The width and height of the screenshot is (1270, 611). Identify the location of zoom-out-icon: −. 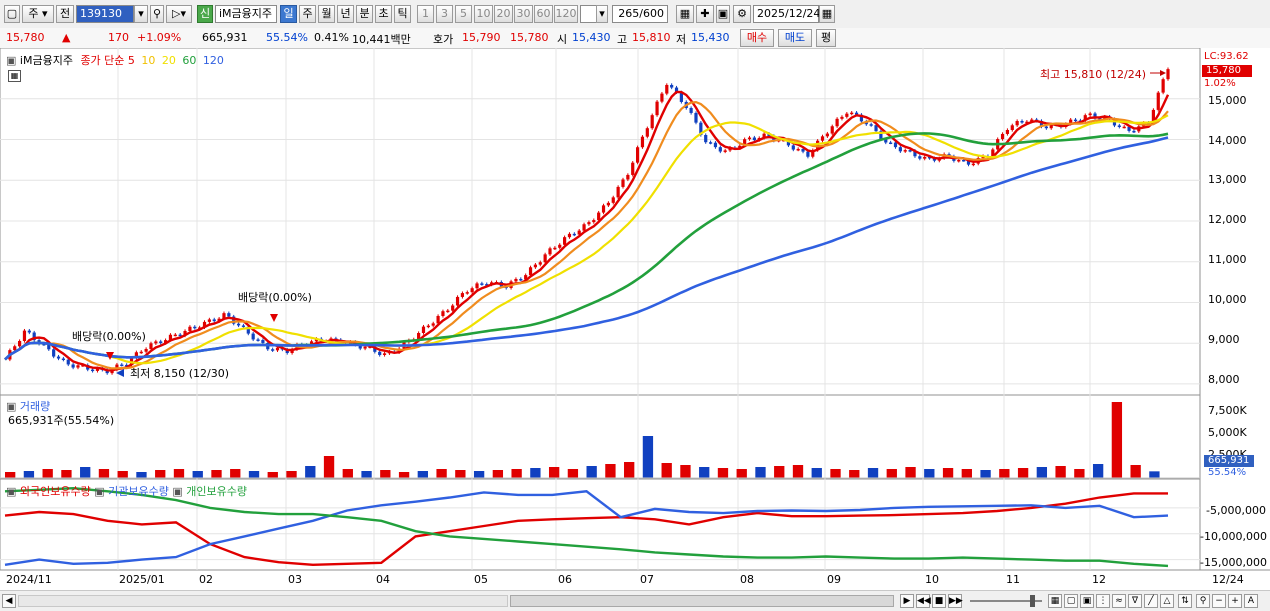
(1219, 601).